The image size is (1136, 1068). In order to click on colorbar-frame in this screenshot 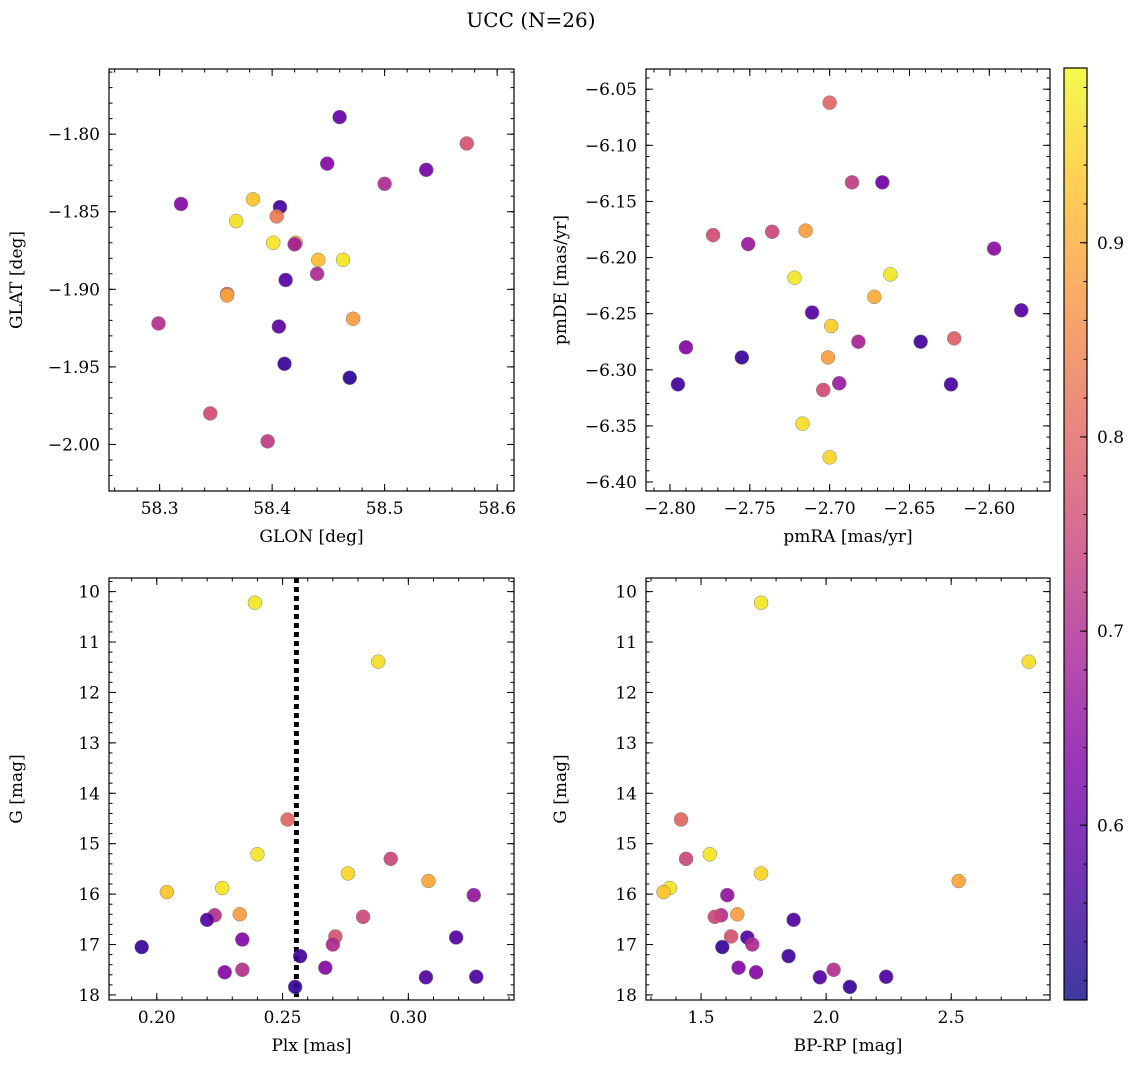, I will do `click(1075, 534)`.